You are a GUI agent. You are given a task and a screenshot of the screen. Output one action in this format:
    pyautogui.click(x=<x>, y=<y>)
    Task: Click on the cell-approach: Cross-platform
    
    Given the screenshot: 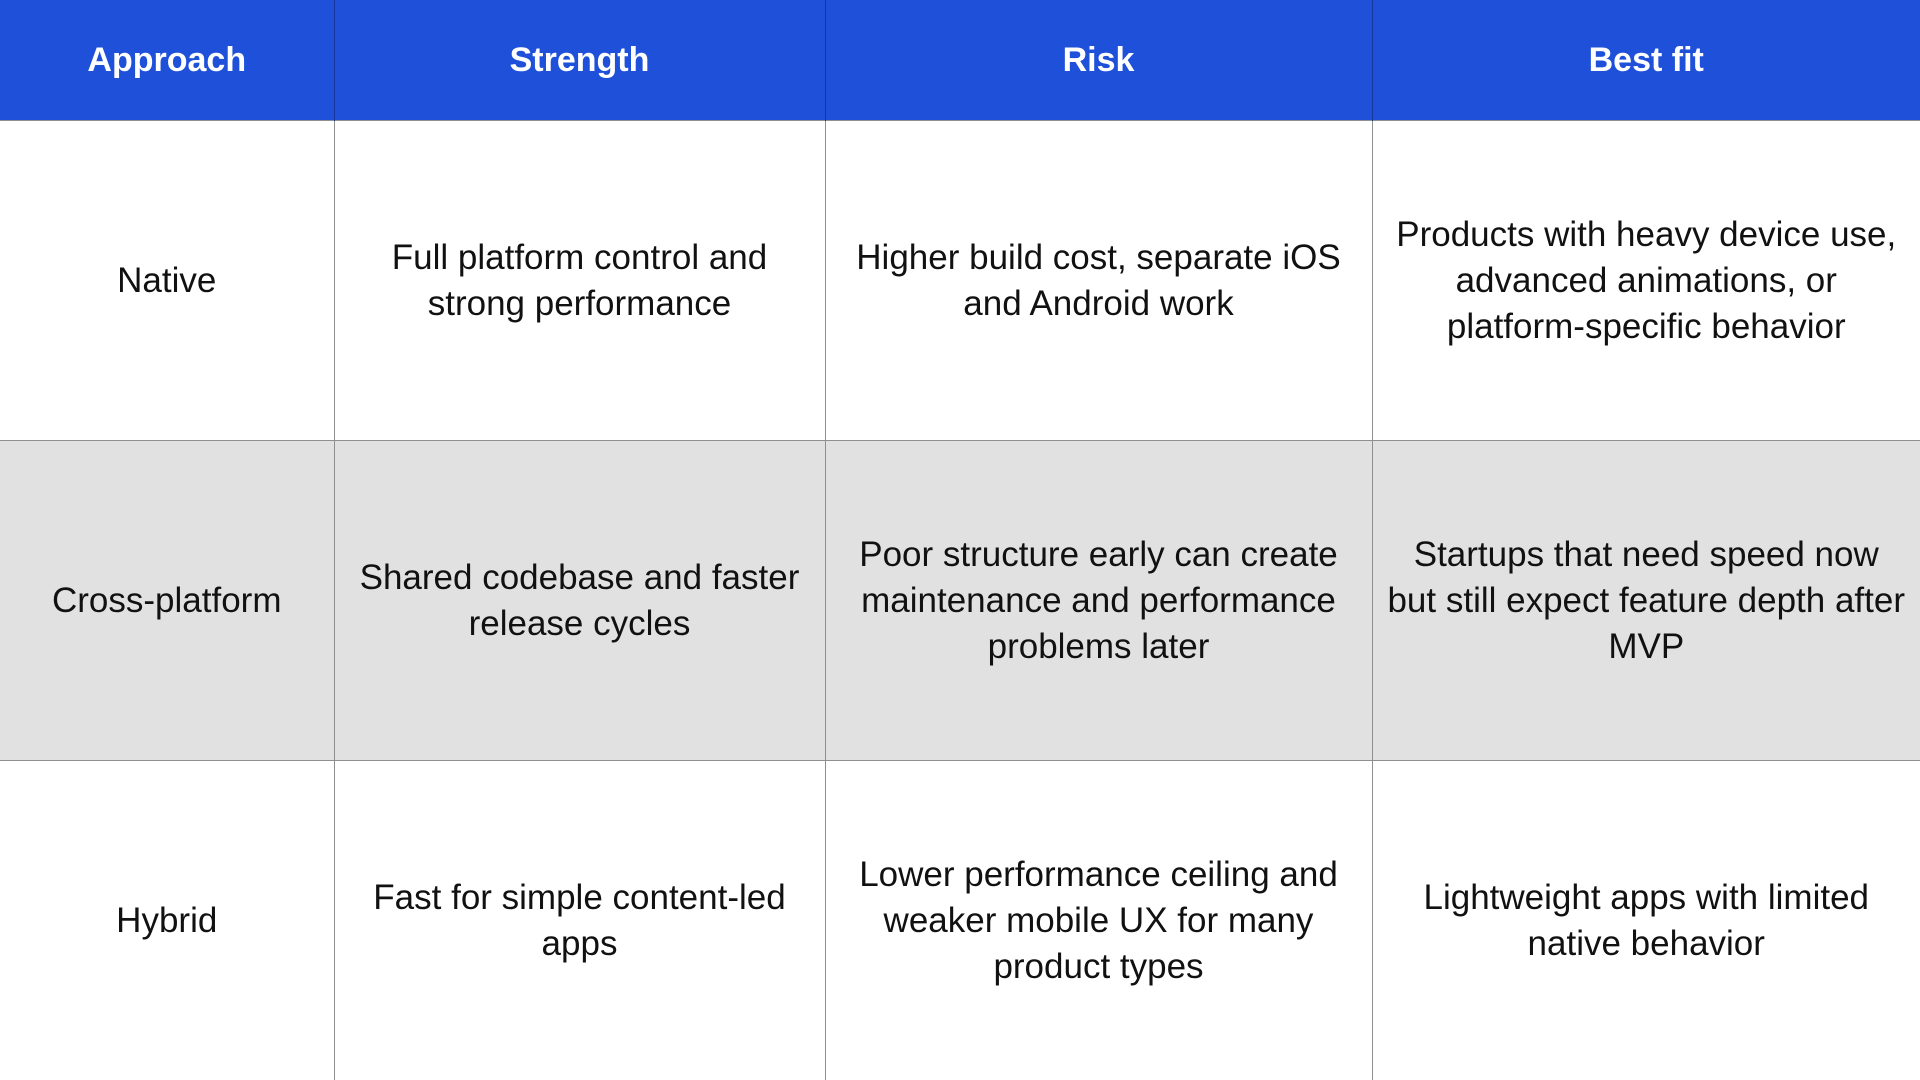 What is the action you would take?
    pyautogui.click(x=167, y=600)
    